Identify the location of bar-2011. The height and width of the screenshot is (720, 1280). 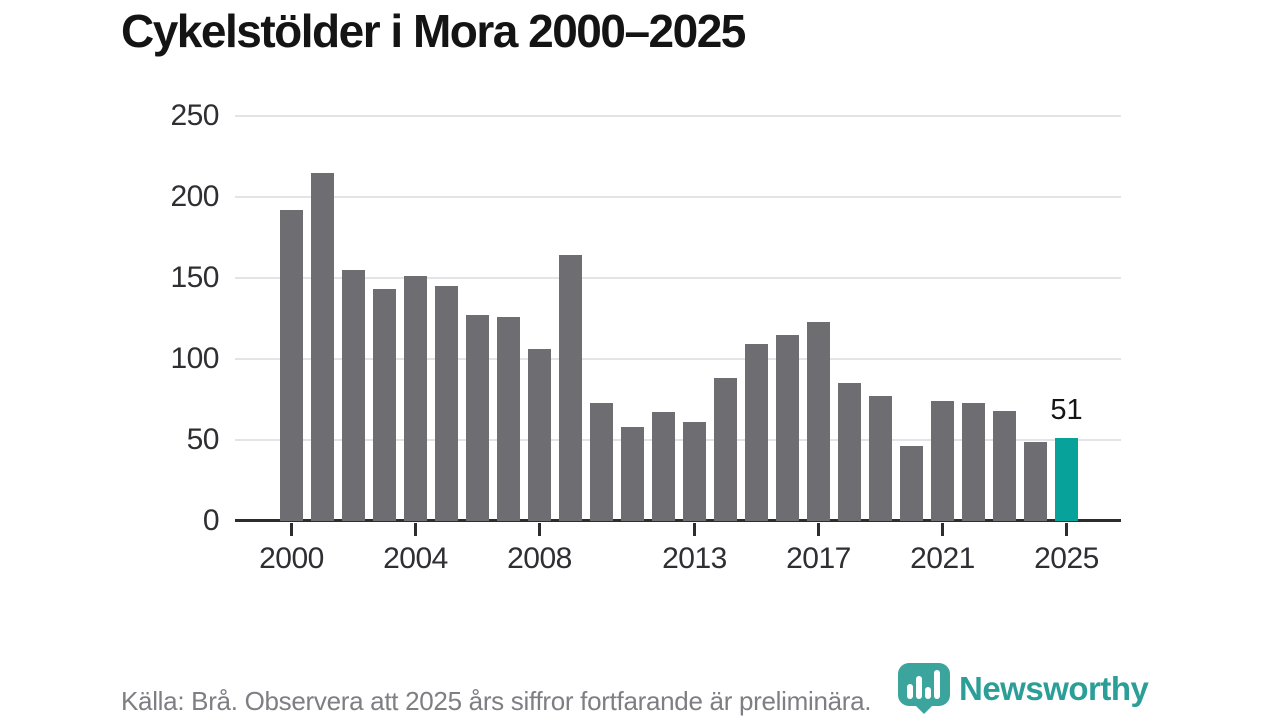
(632, 474).